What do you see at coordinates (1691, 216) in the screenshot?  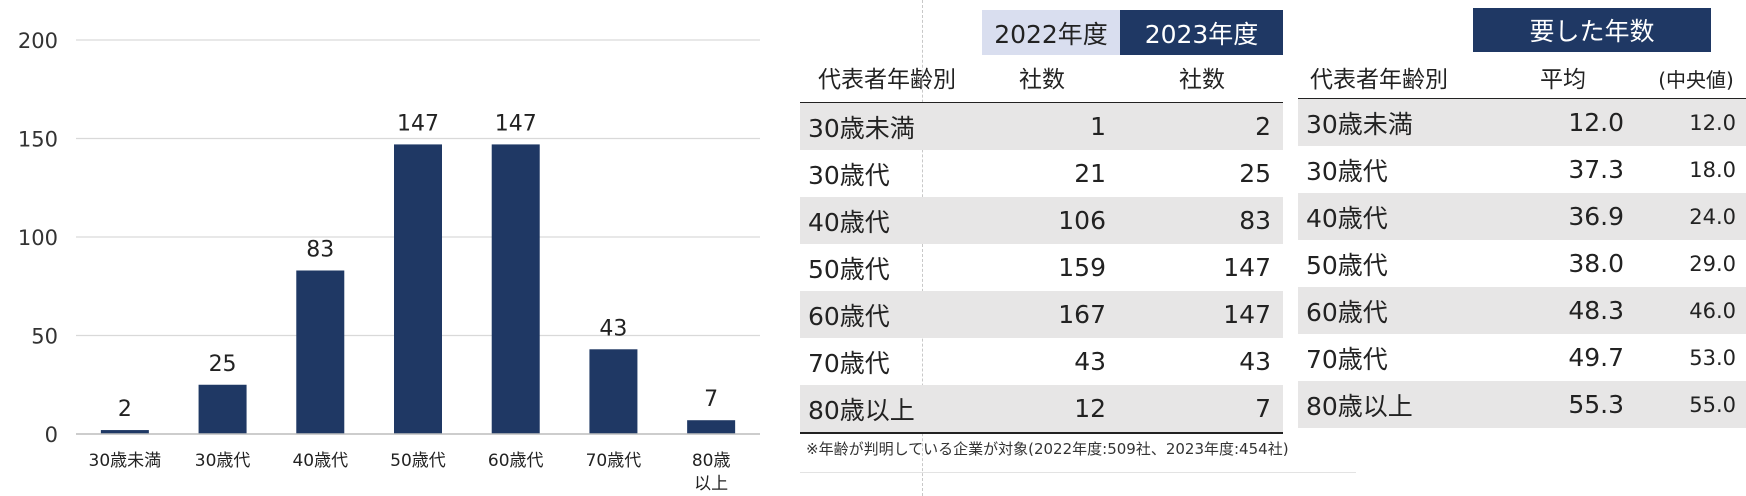 I see `table2-cell-median: 24.0` at bounding box center [1691, 216].